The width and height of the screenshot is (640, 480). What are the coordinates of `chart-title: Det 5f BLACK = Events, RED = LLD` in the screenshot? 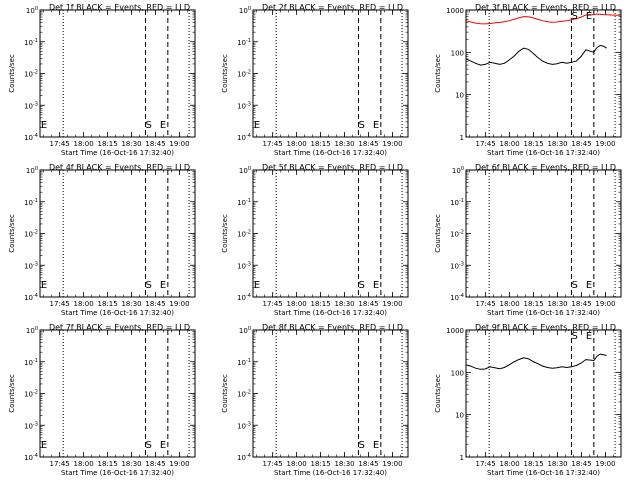 It's located at (332, 167).